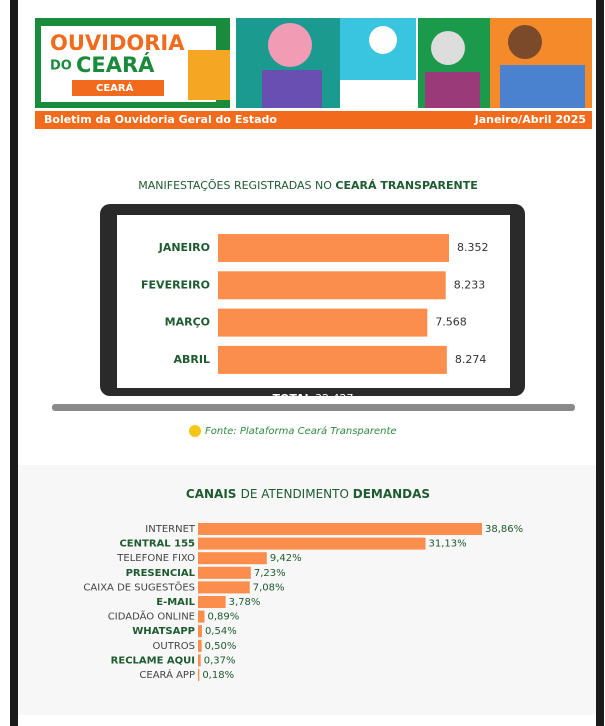  I want to click on value-label: 38,86%, so click(504, 529).